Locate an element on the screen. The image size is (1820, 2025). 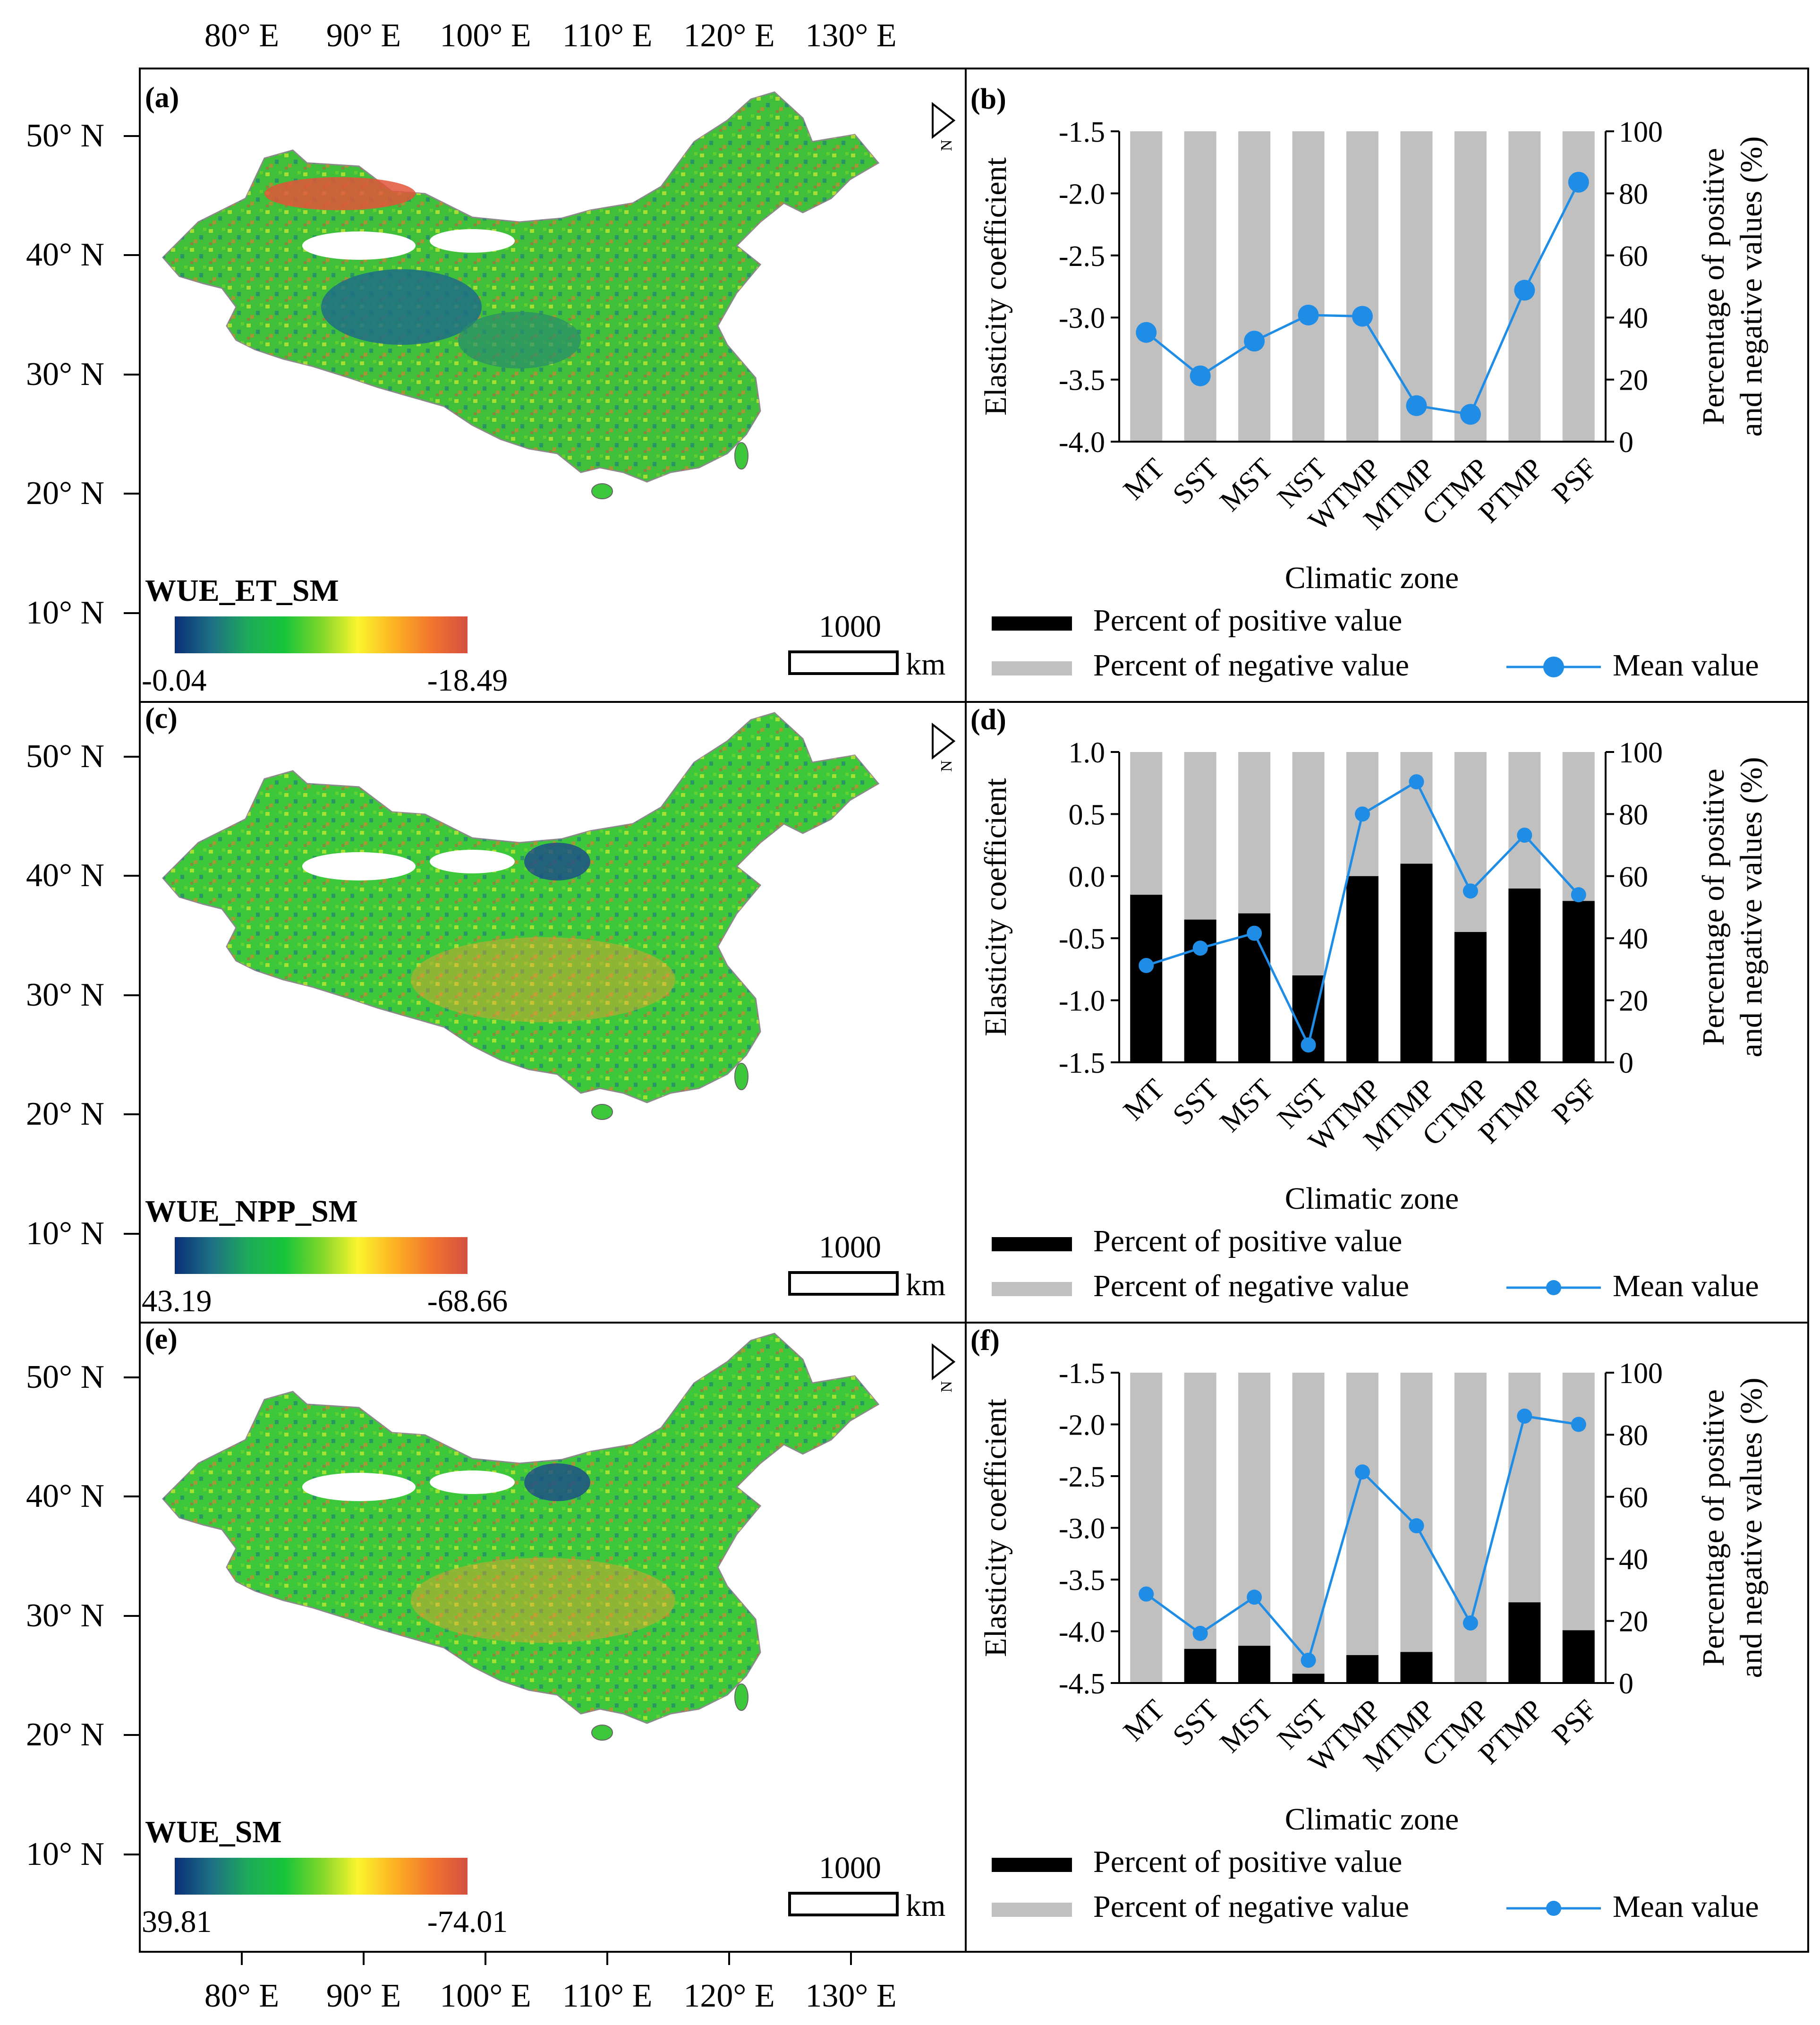
category-label: SST is located at coordinates (1195, 481).